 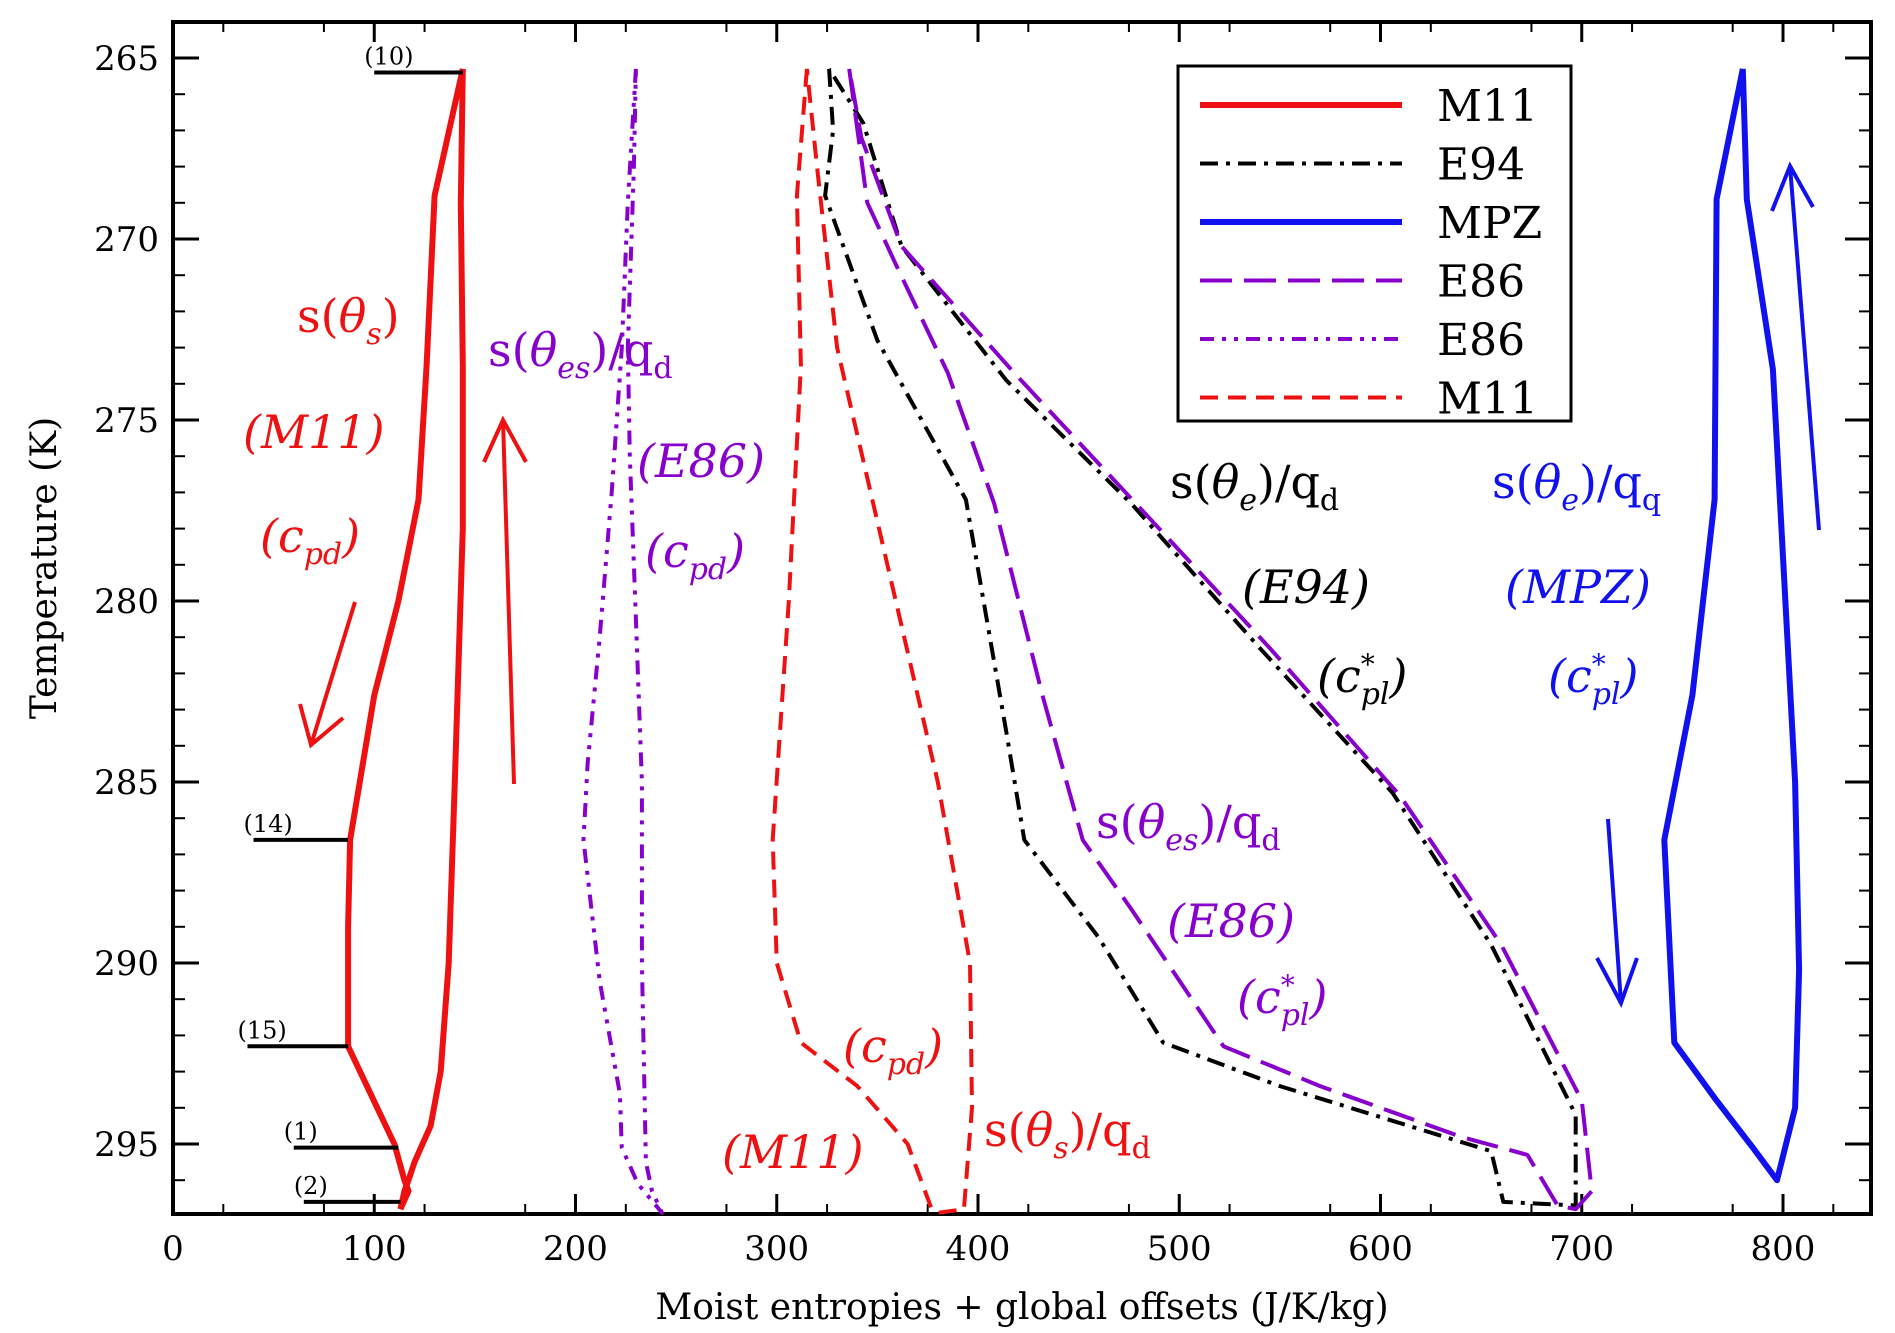 I want to click on y-tick-label: 265, so click(x=126, y=59).